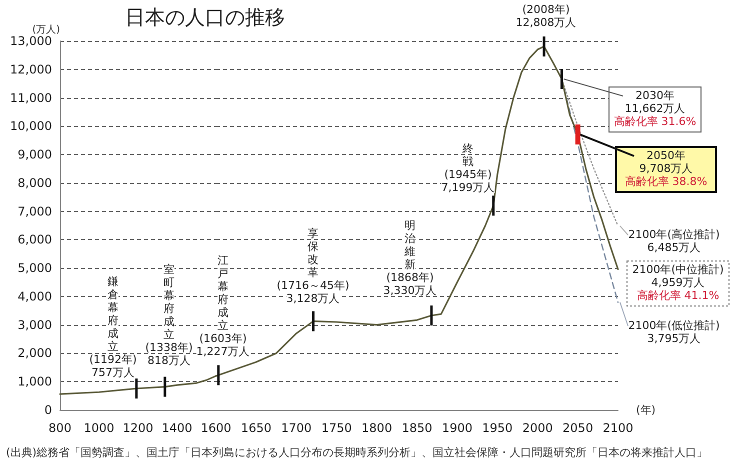 Image resolution: width=731 pixels, height=467 pixels. What do you see at coordinates (35, 211) in the screenshot?
I see `y-tick-label: 7,000` at bounding box center [35, 211].